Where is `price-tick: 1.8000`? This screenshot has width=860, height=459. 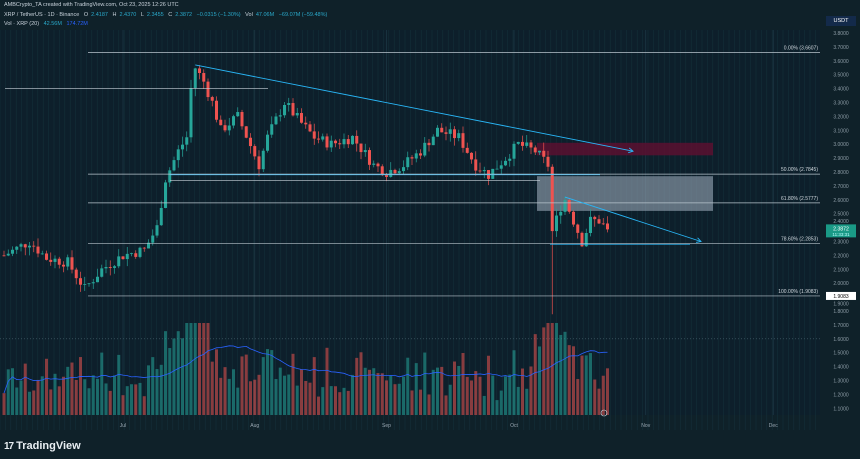 price-tick: 1.8000 is located at coordinates (841, 312).